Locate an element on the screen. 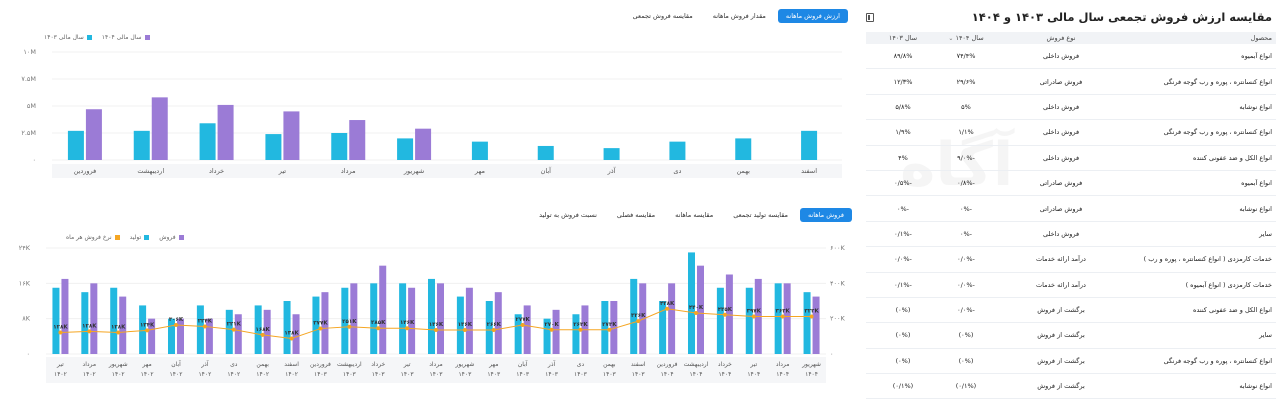 The height and width of the screenshot is (408, 1280). sort-desc-icon: ⌄ is located at coordinates (951, 38).